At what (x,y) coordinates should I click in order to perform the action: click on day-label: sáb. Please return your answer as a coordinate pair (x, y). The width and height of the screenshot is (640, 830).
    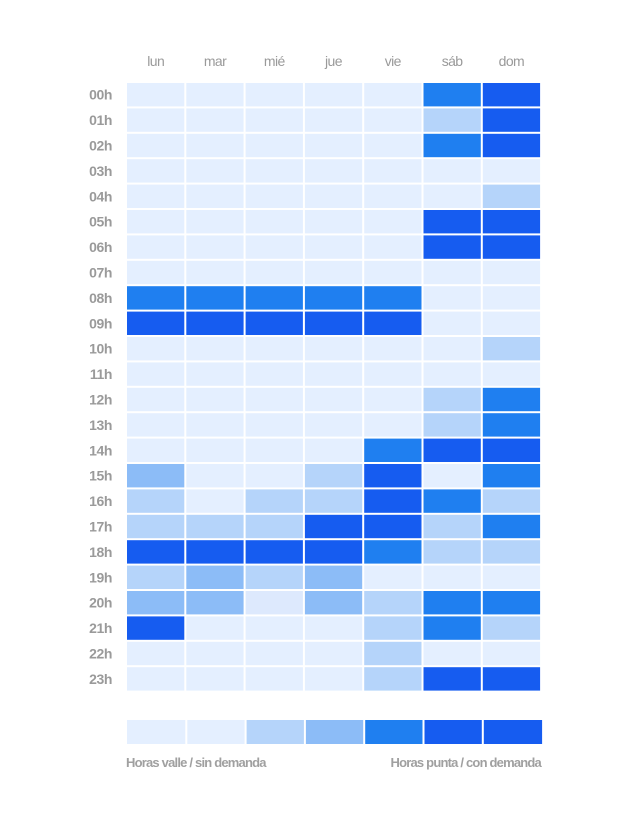
    Looking at the image, I should click on (453, 61).